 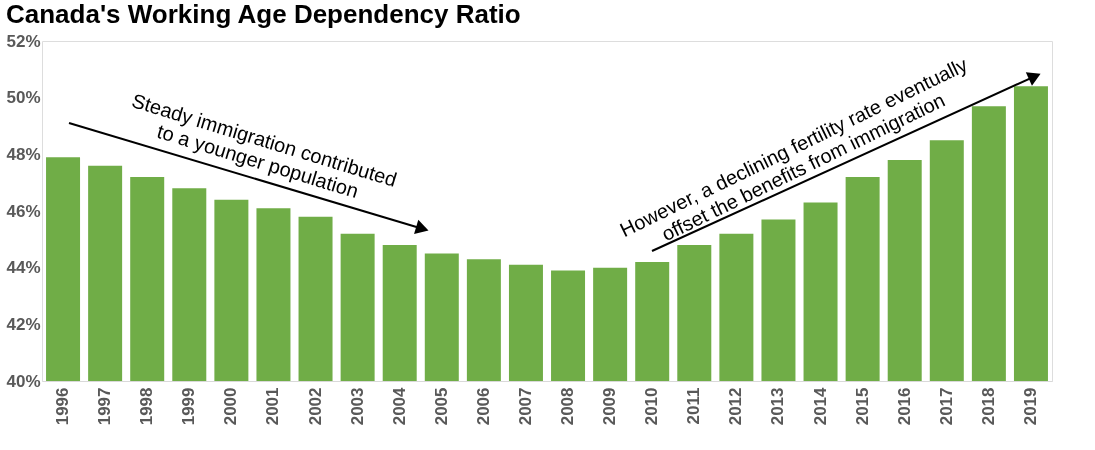 I want to click on x-tick-label: 2014, so click(x=820, y=406).